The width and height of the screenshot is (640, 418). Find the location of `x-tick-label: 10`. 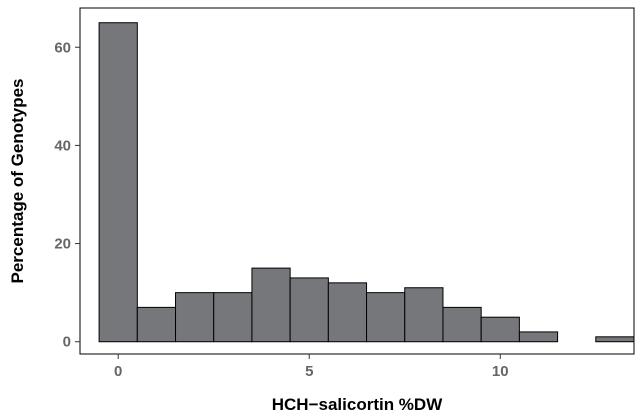

x-tick-label: 10 is located at coordinates (500, 371).